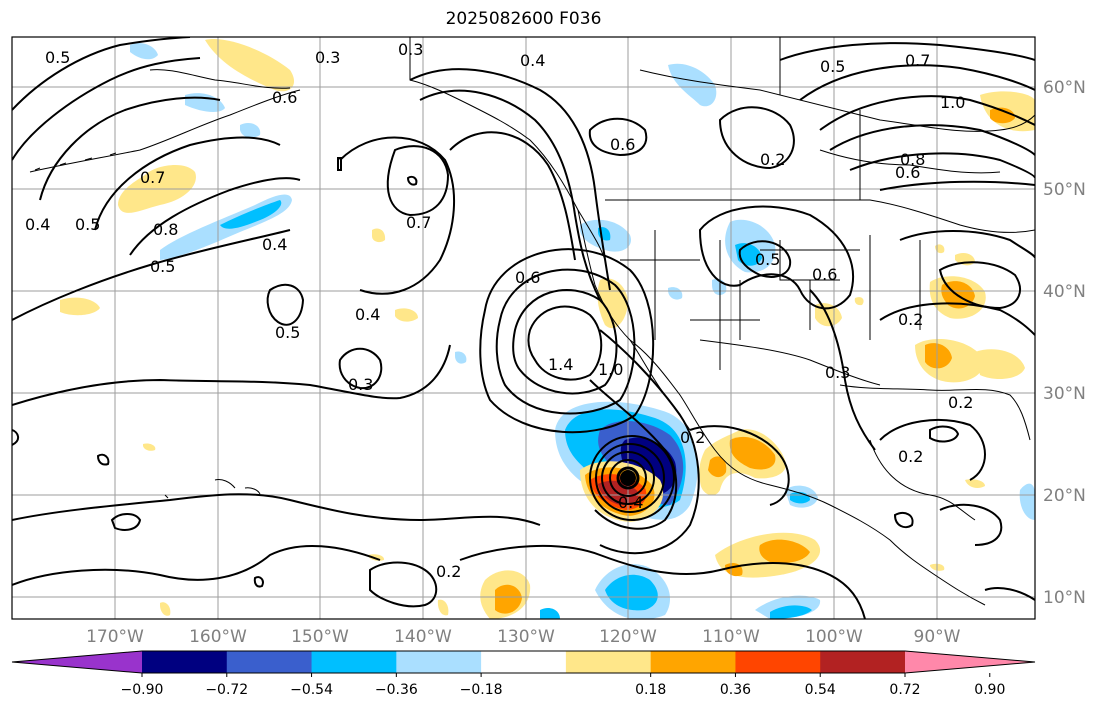 Image resolution: width=1105 pixels, height=712 pixels. What do you see at coordinates (1064, 343) in the screenshot?
I see `lat-labels: 60°N 50°N 40°N 30°N 20°N 10°N` at bounding box center [1064, 343].